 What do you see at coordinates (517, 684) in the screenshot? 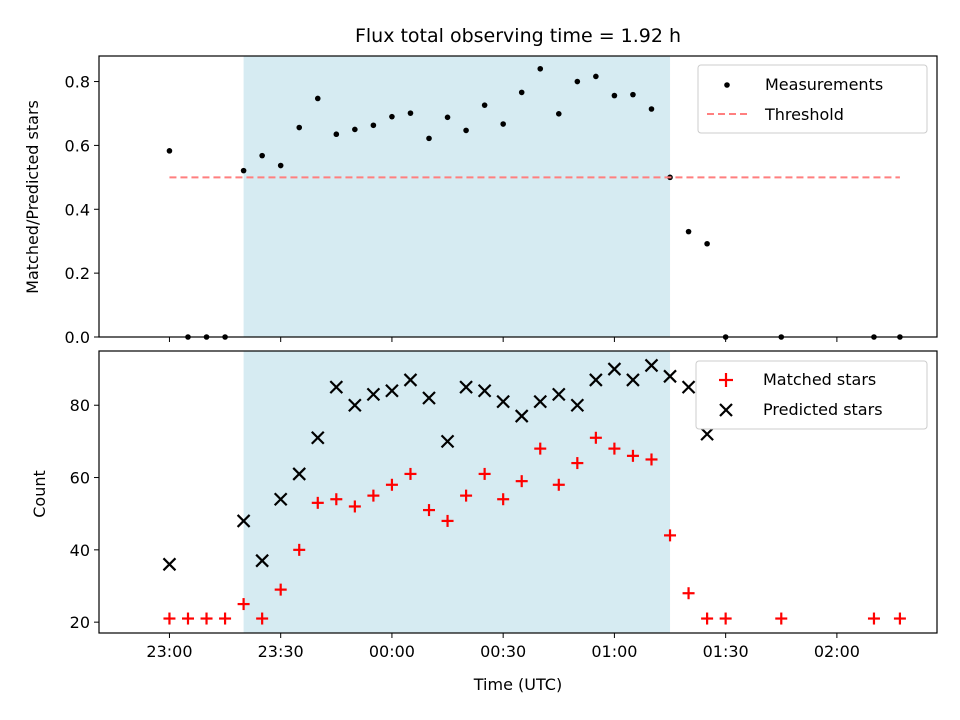
I see `x-axis-label: Time (UTC)` at bounding box center [517, 684].